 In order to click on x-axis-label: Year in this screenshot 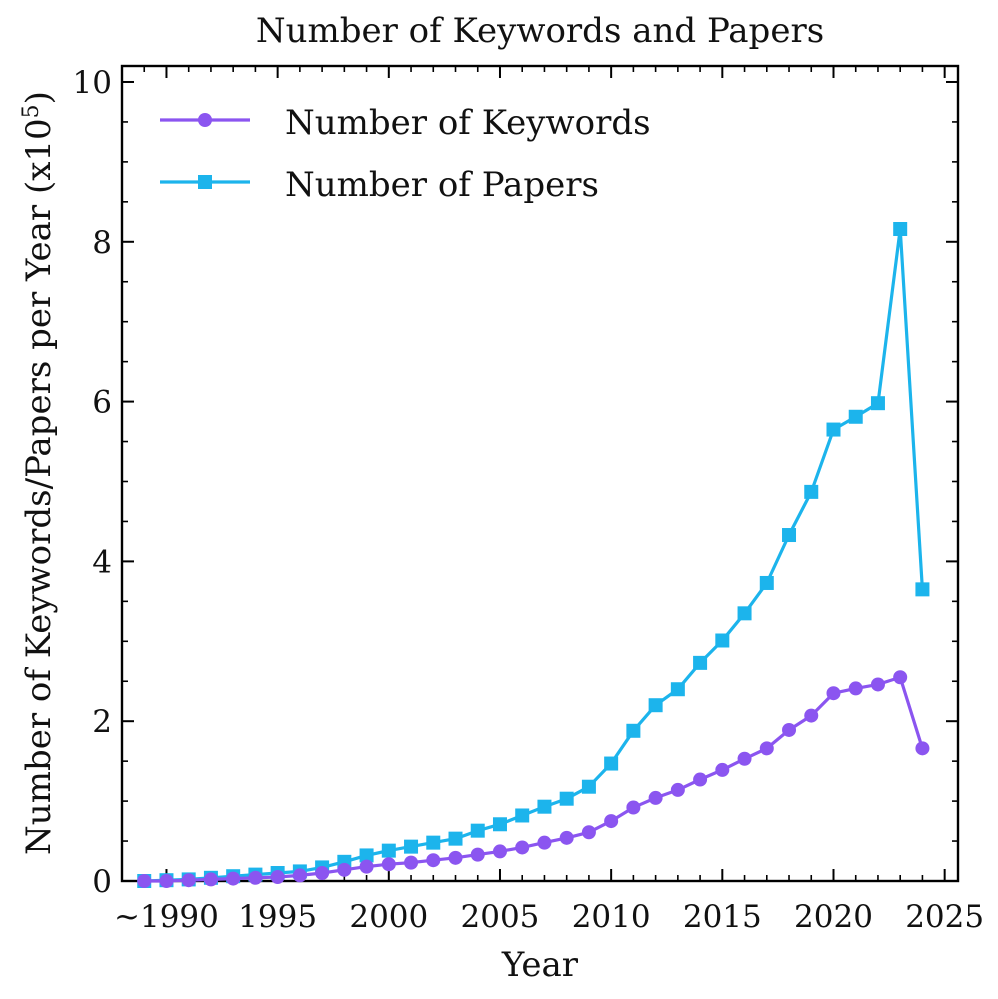, I will do `click(540, 965)`.